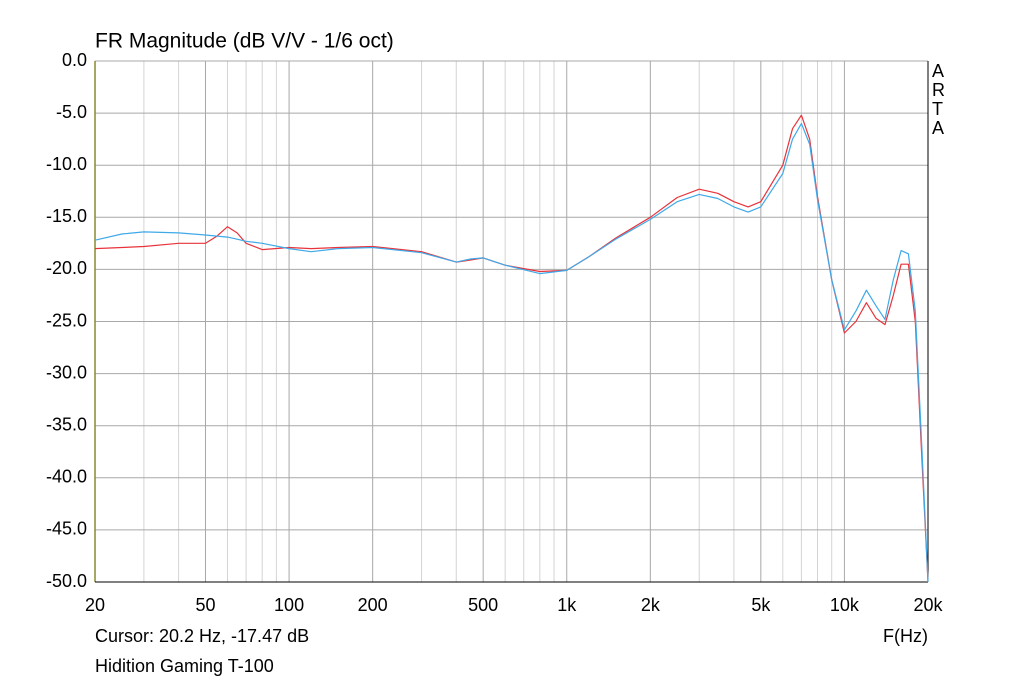 This screenshot has width=1023, height=681. What do you see at coordinates (74, 60) in the screenshot?
I see `y-tick-label: 0.0` at bounding box center [74, 60].